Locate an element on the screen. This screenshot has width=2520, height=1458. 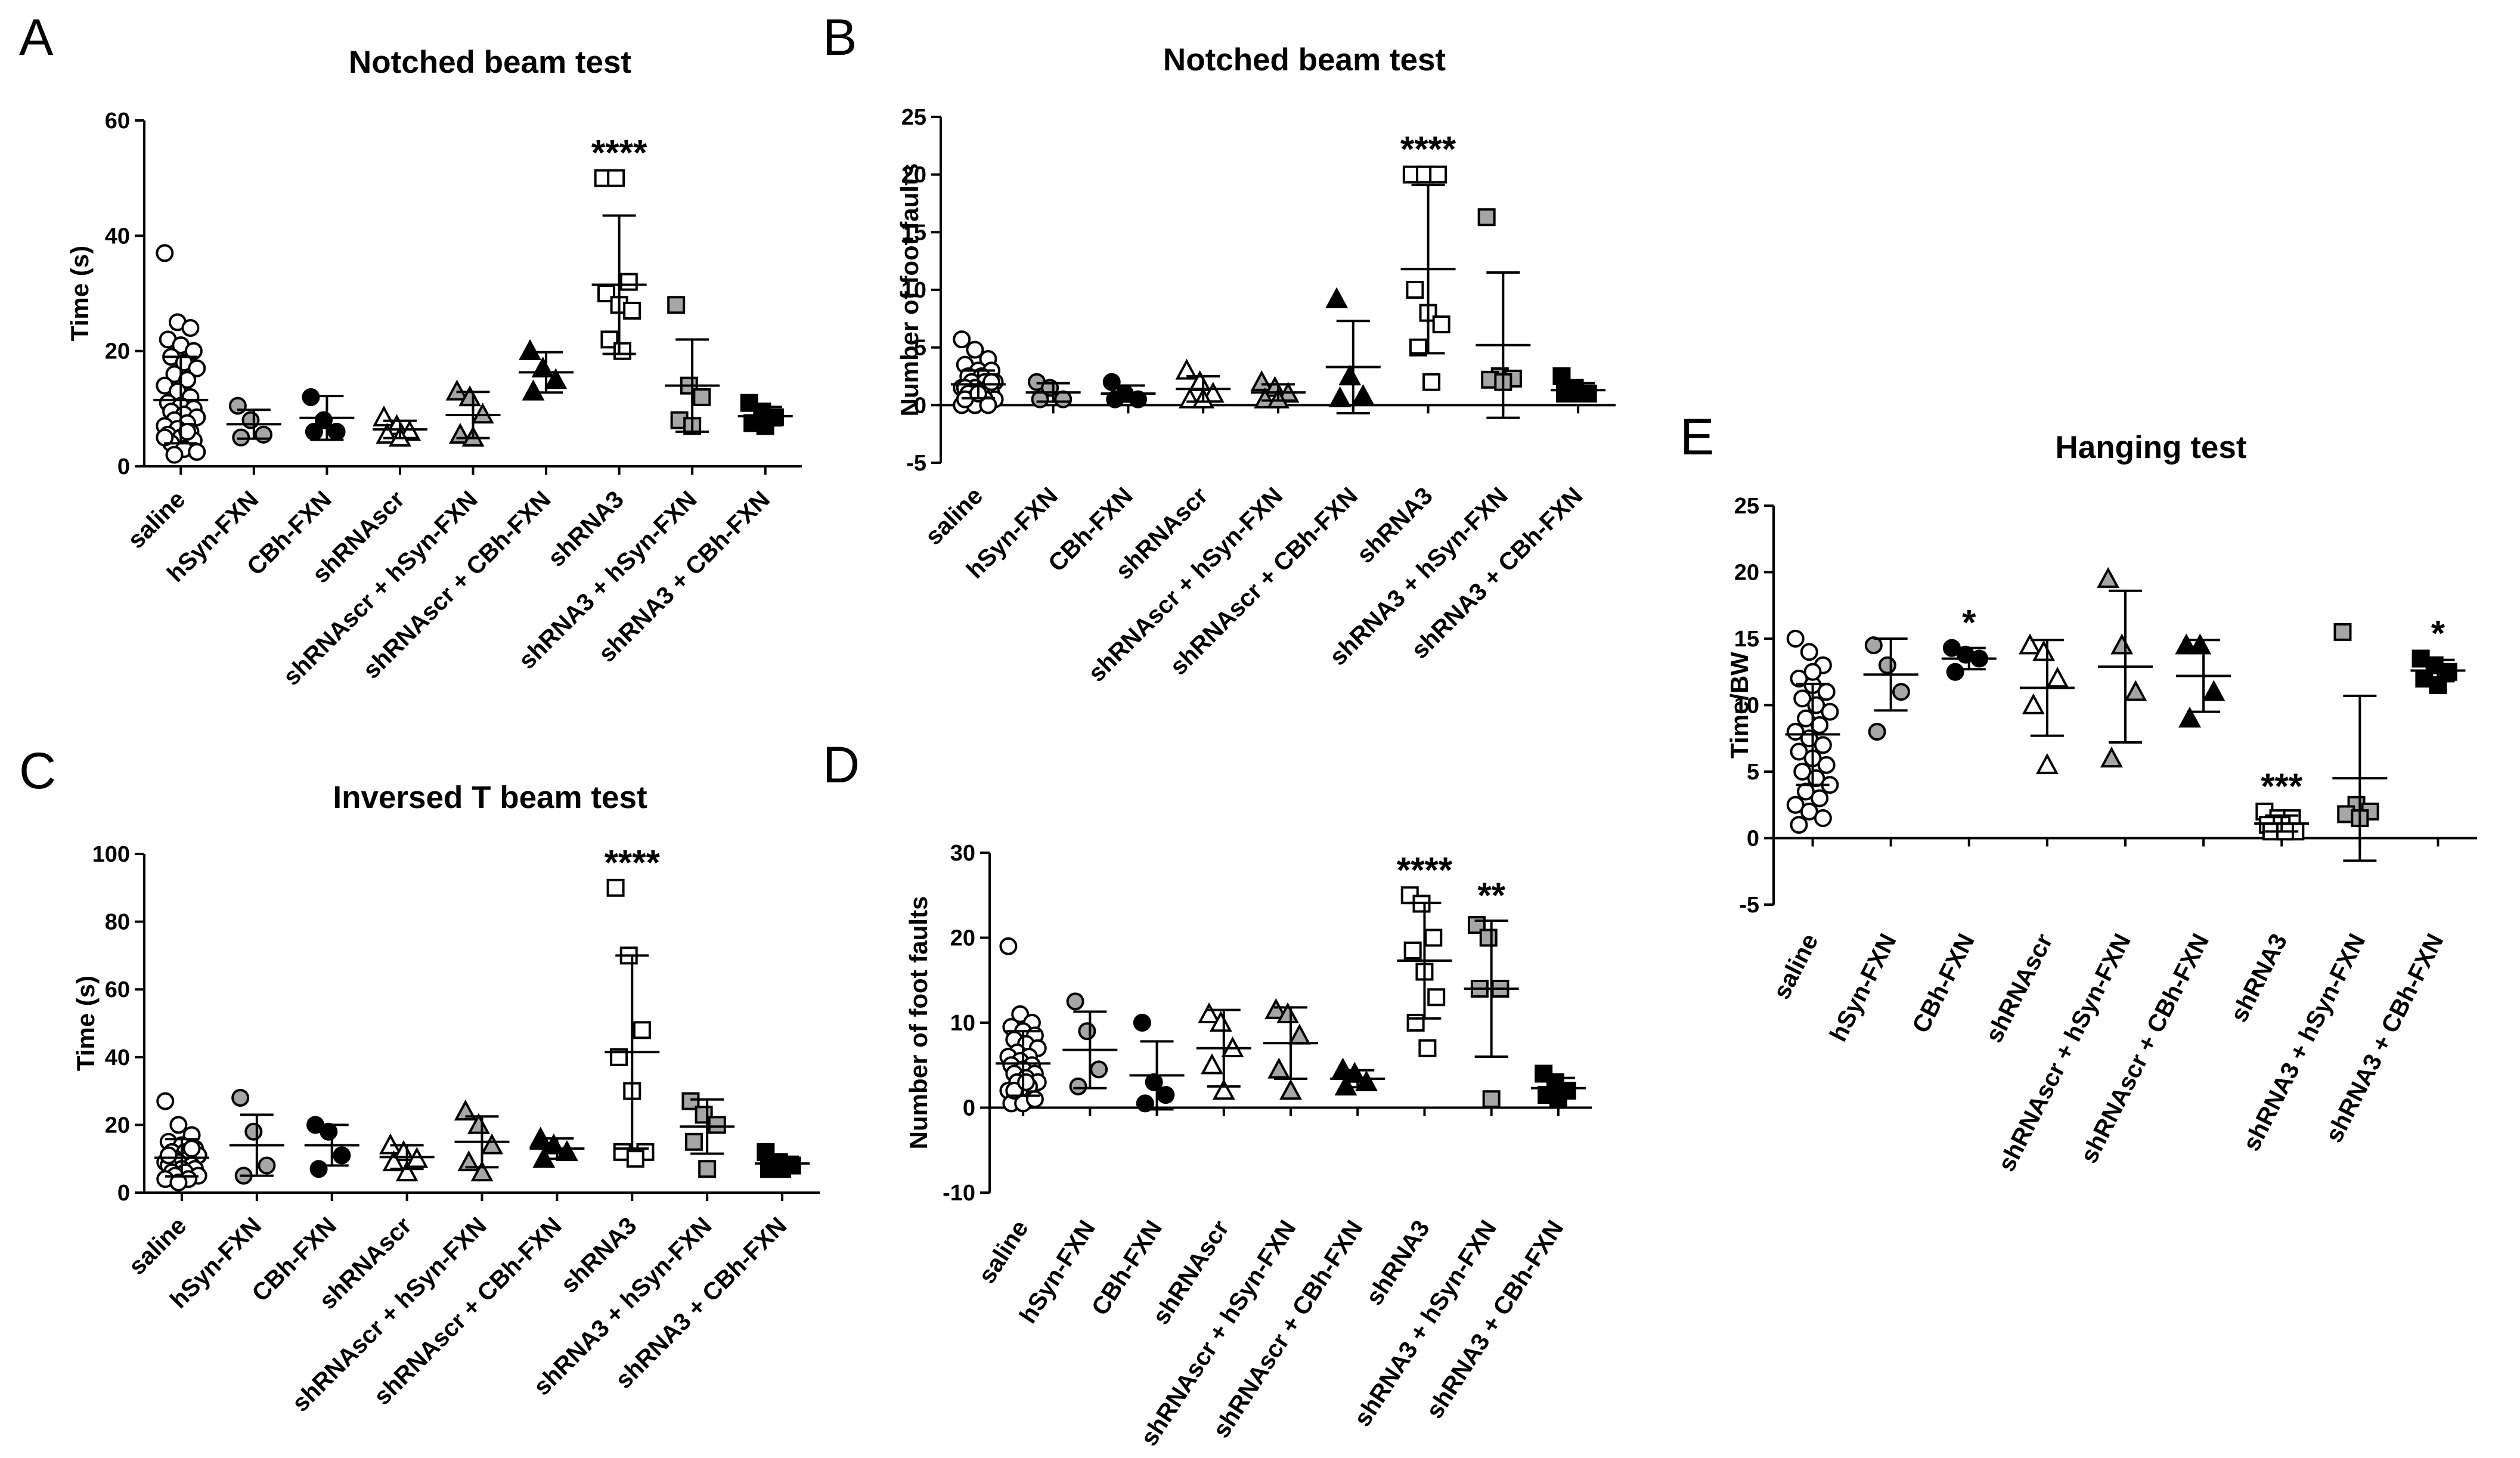
y-tick-label: -10 is located at coordinates (959, 1193).